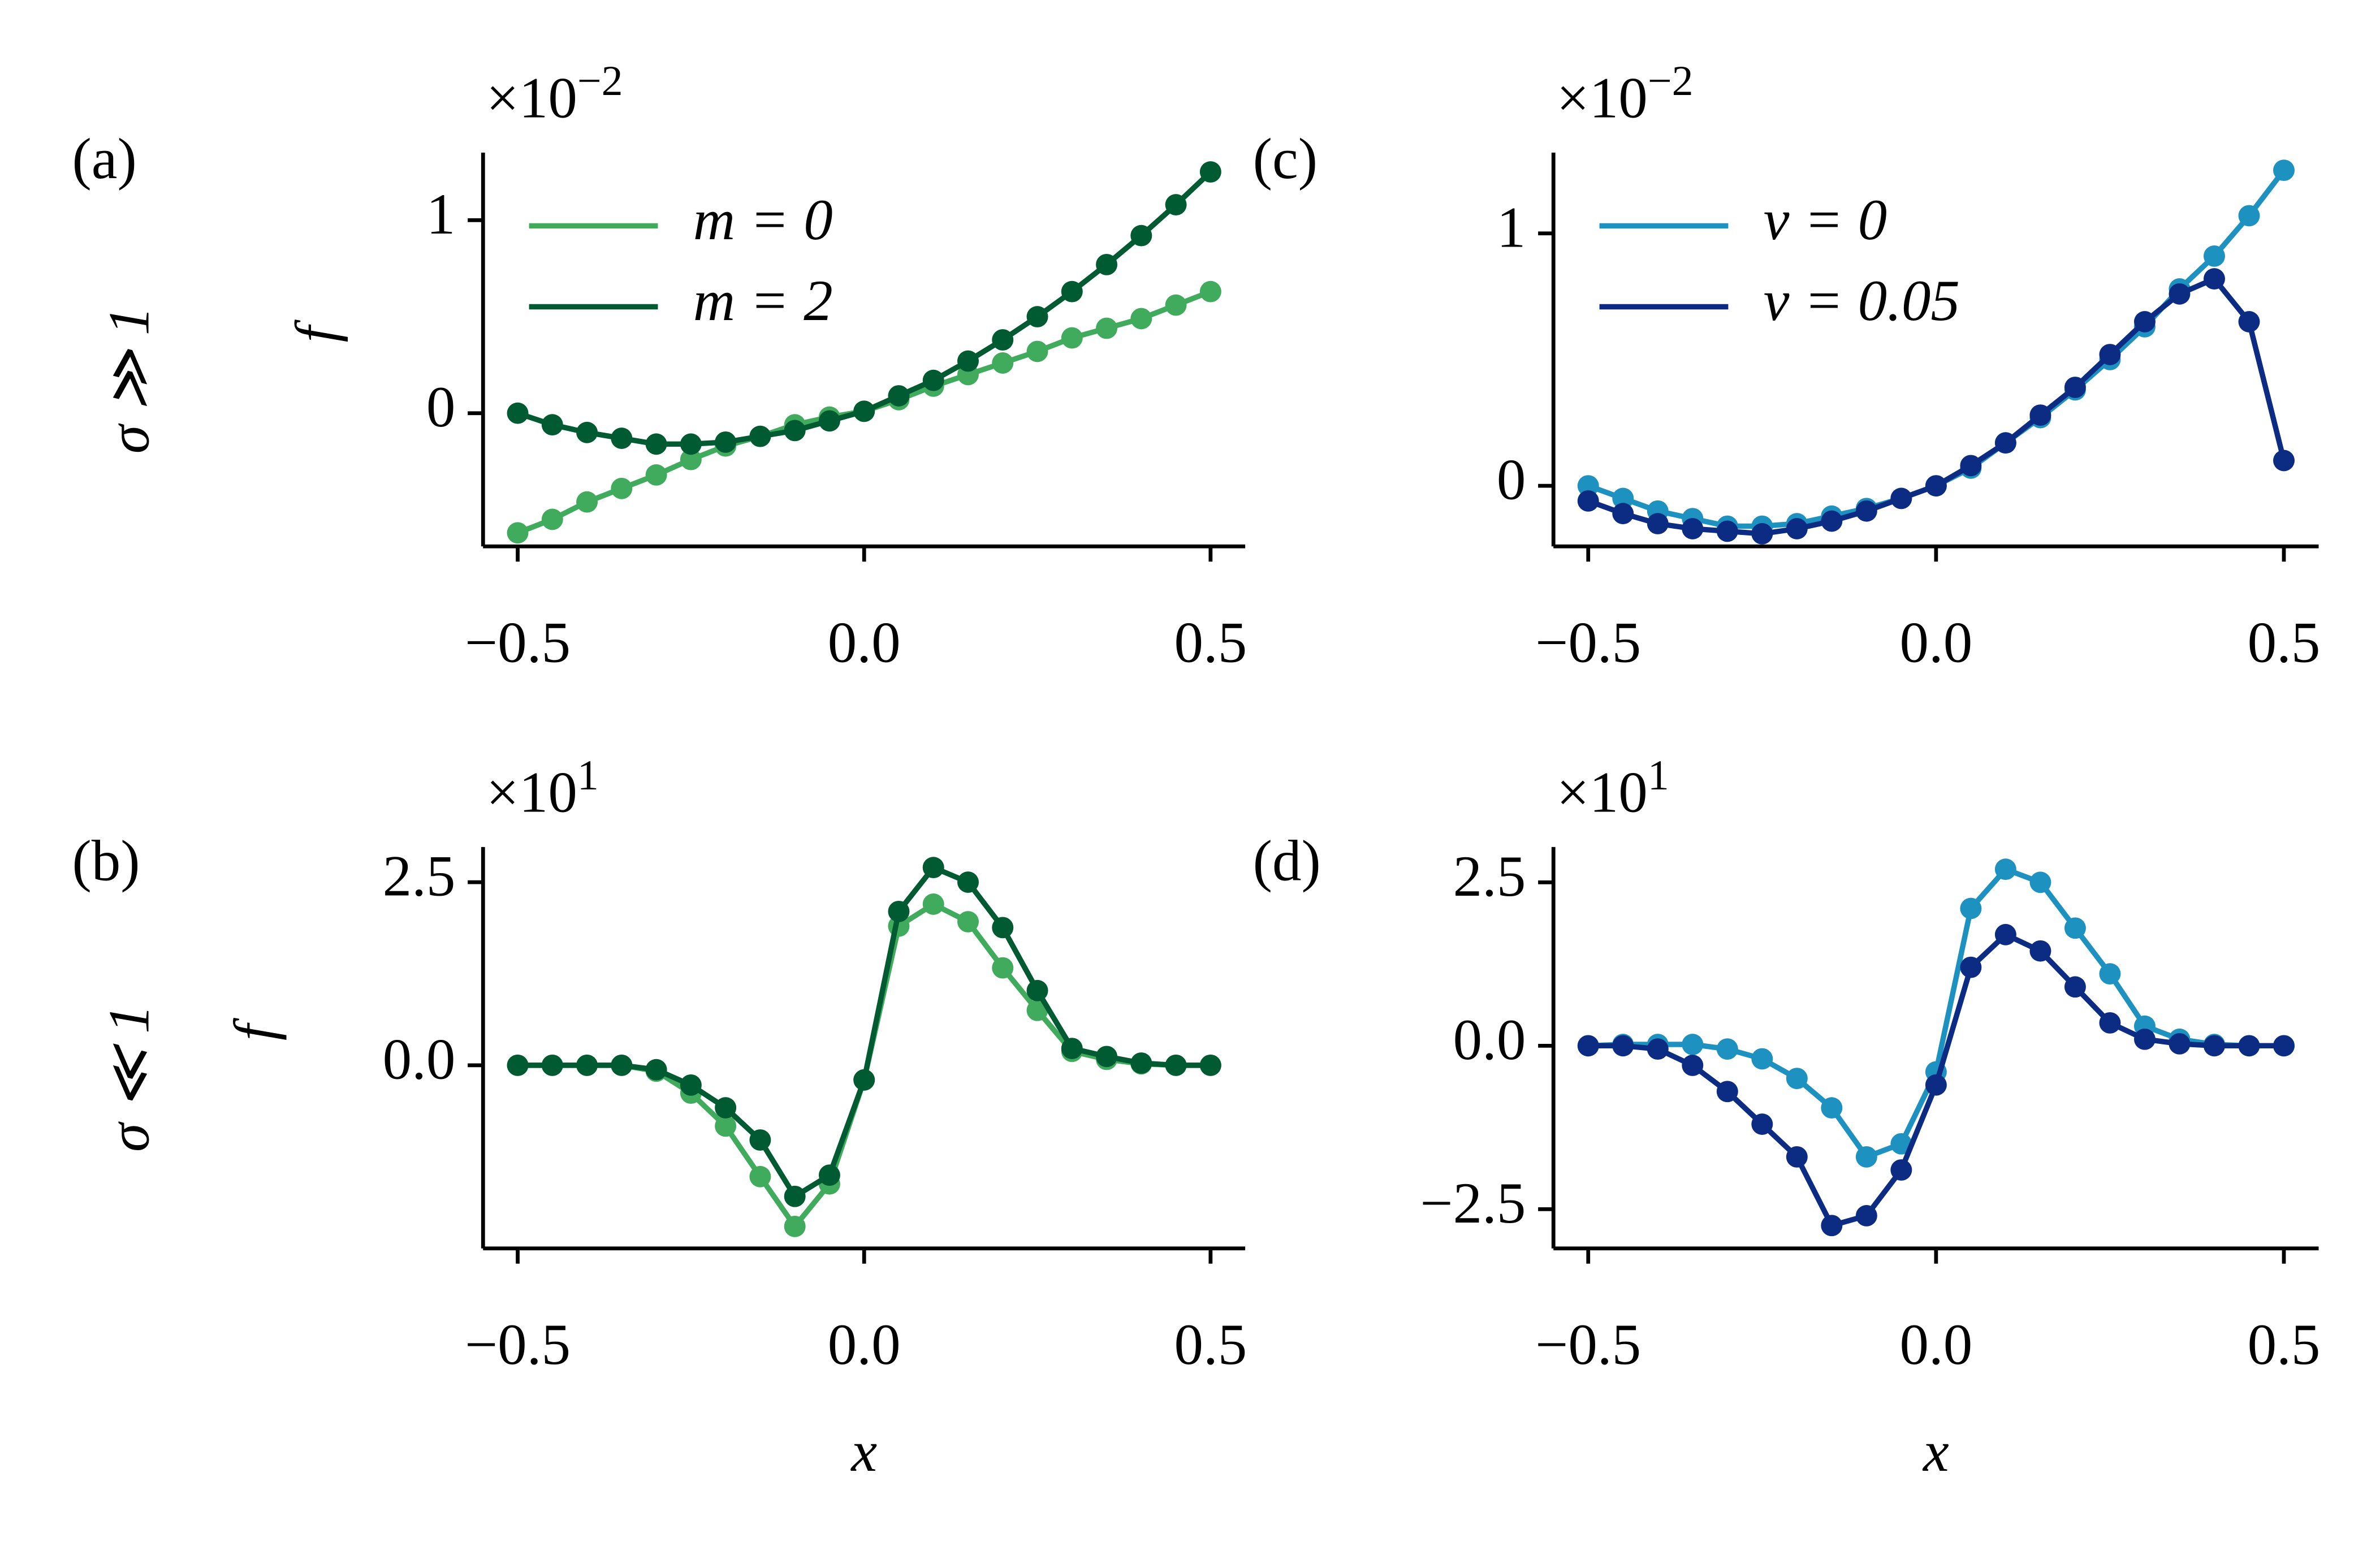 This screenshot has width=2380, height=1546. I want to click on y-tick-label: −2.5, so click(1473, 1203).